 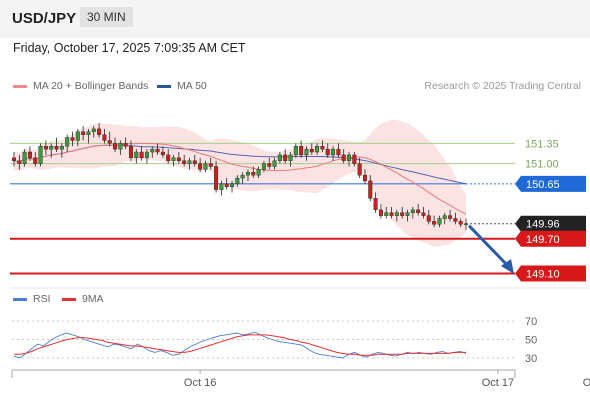 What do you see at coordinates (200, 383) in the screenshot?
I see `x-tick-label: Oct 16` at bounding box center [200, 383].